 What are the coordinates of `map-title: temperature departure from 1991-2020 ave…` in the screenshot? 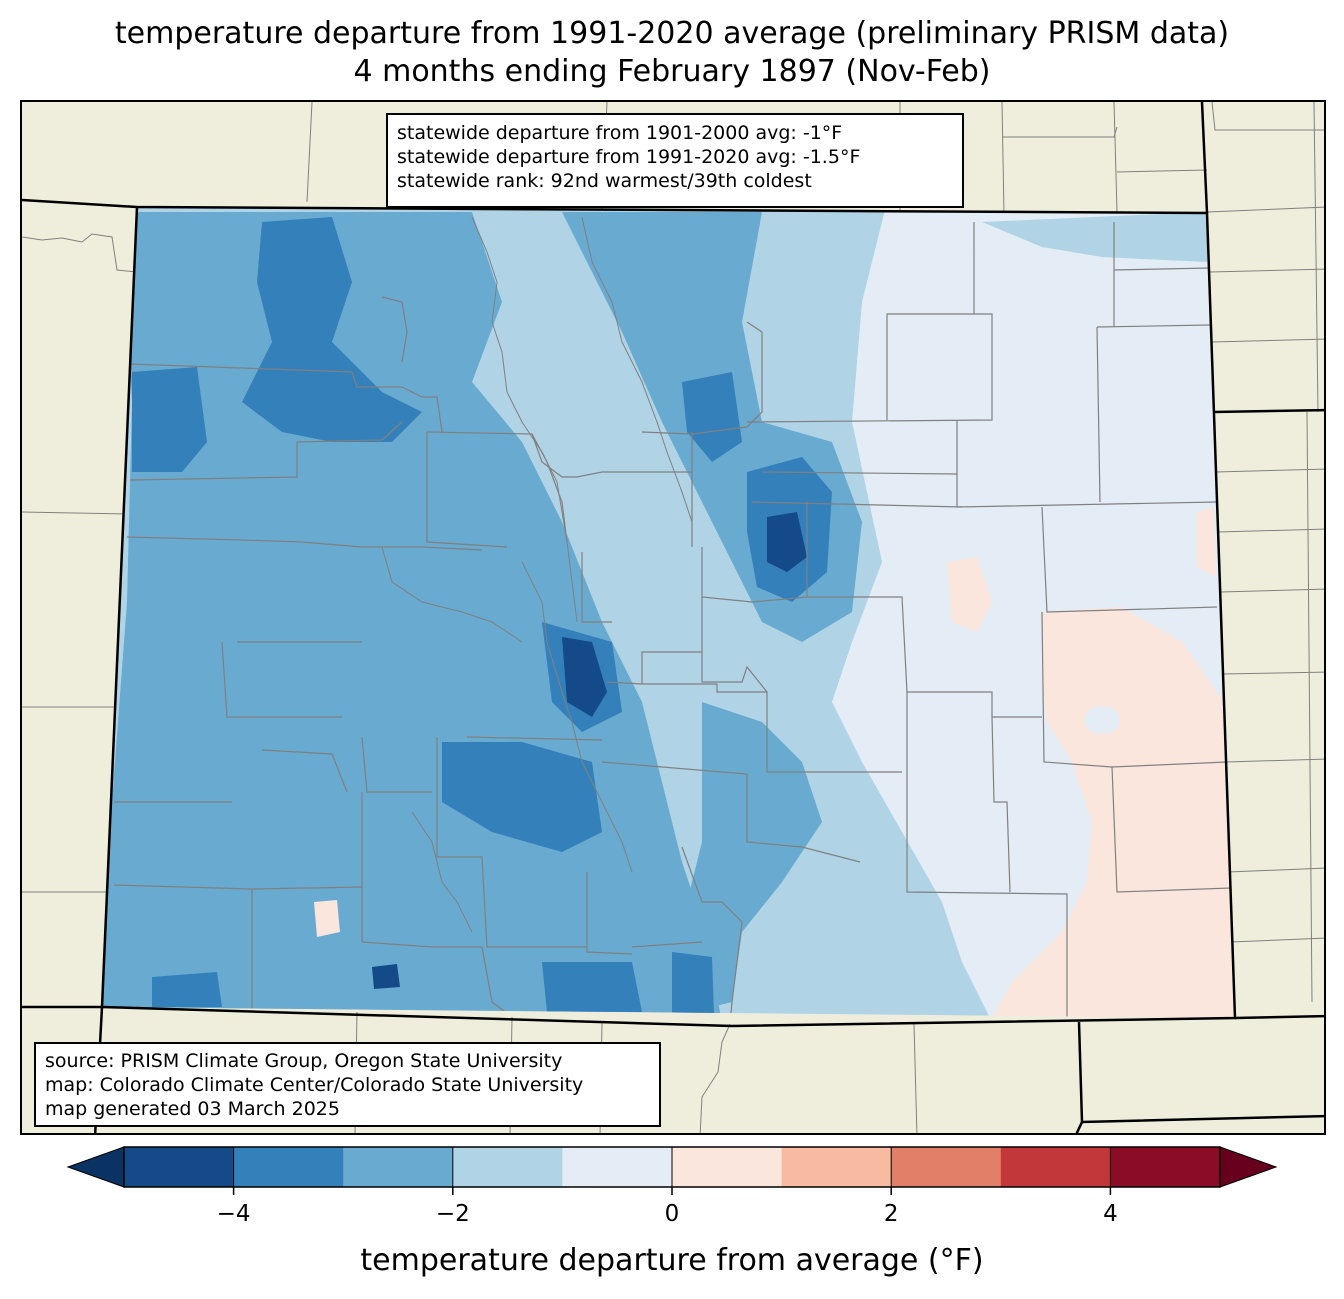 It's located at (672, 33).